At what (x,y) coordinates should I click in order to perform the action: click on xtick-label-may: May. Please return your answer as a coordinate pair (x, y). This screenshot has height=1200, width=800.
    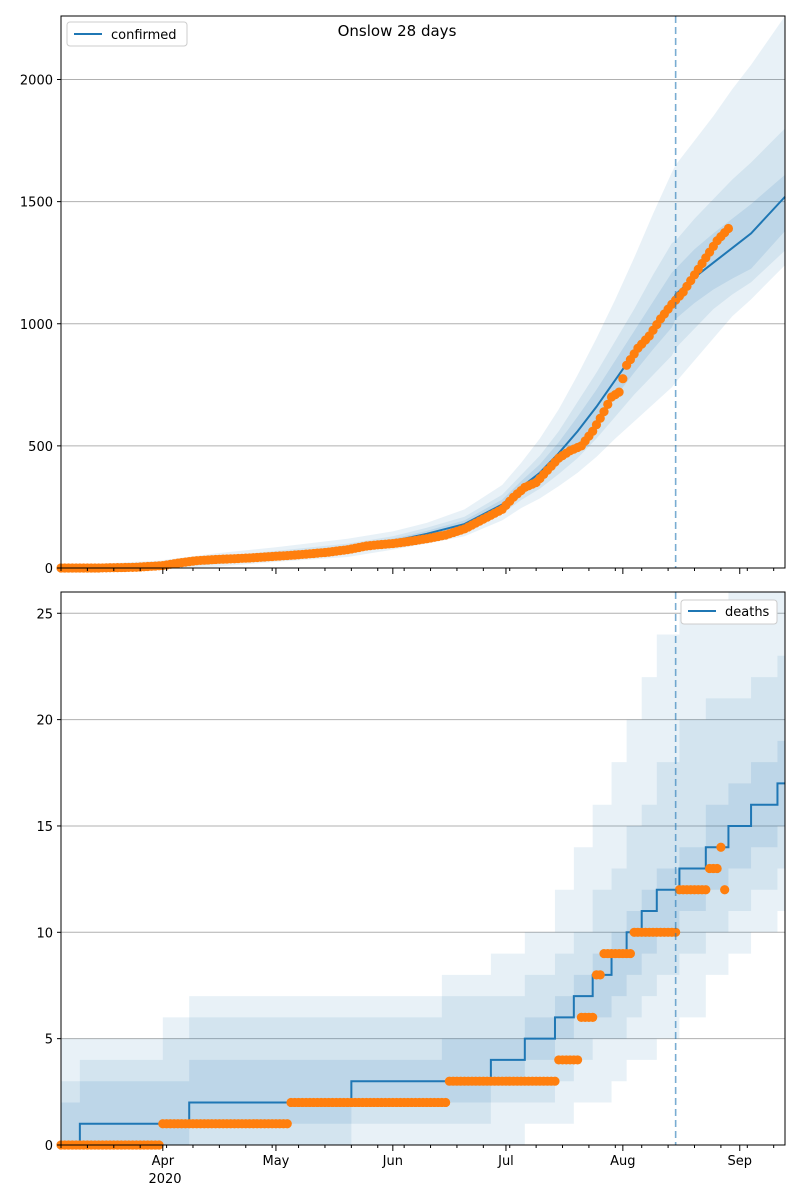
    Looking at the image, I should click on (275, 1161).